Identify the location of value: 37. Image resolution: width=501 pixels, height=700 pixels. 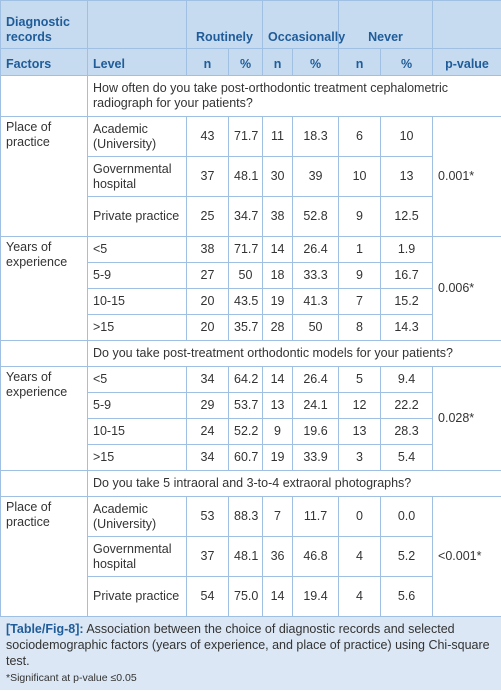
(207, 556).